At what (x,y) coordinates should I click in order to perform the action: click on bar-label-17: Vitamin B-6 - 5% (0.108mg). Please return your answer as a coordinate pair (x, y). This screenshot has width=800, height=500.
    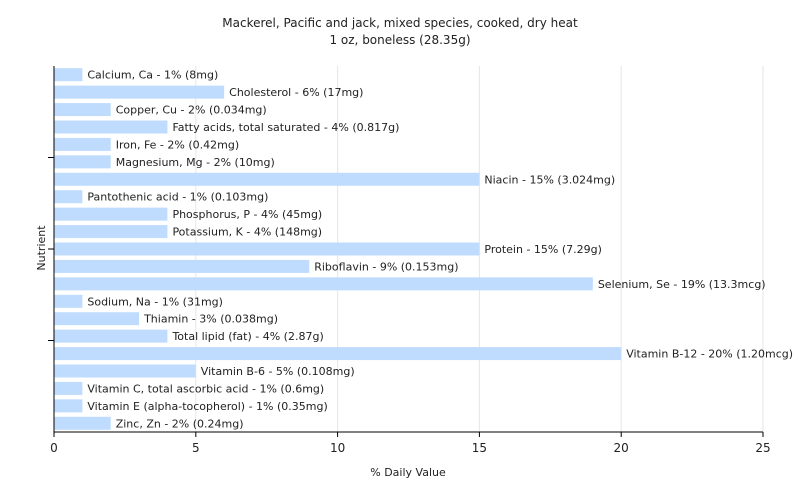
    Looking at the image, I should click on (278, 371).